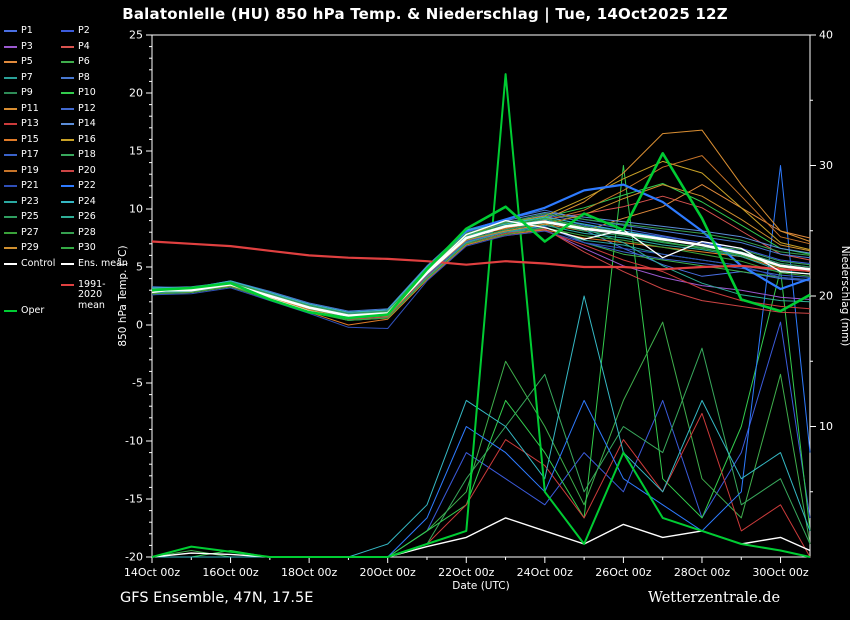 The image size is (850, 620). Describe the element at coordinates (87, 154) in the screenshot. I see `legend-label: P18` at that location.